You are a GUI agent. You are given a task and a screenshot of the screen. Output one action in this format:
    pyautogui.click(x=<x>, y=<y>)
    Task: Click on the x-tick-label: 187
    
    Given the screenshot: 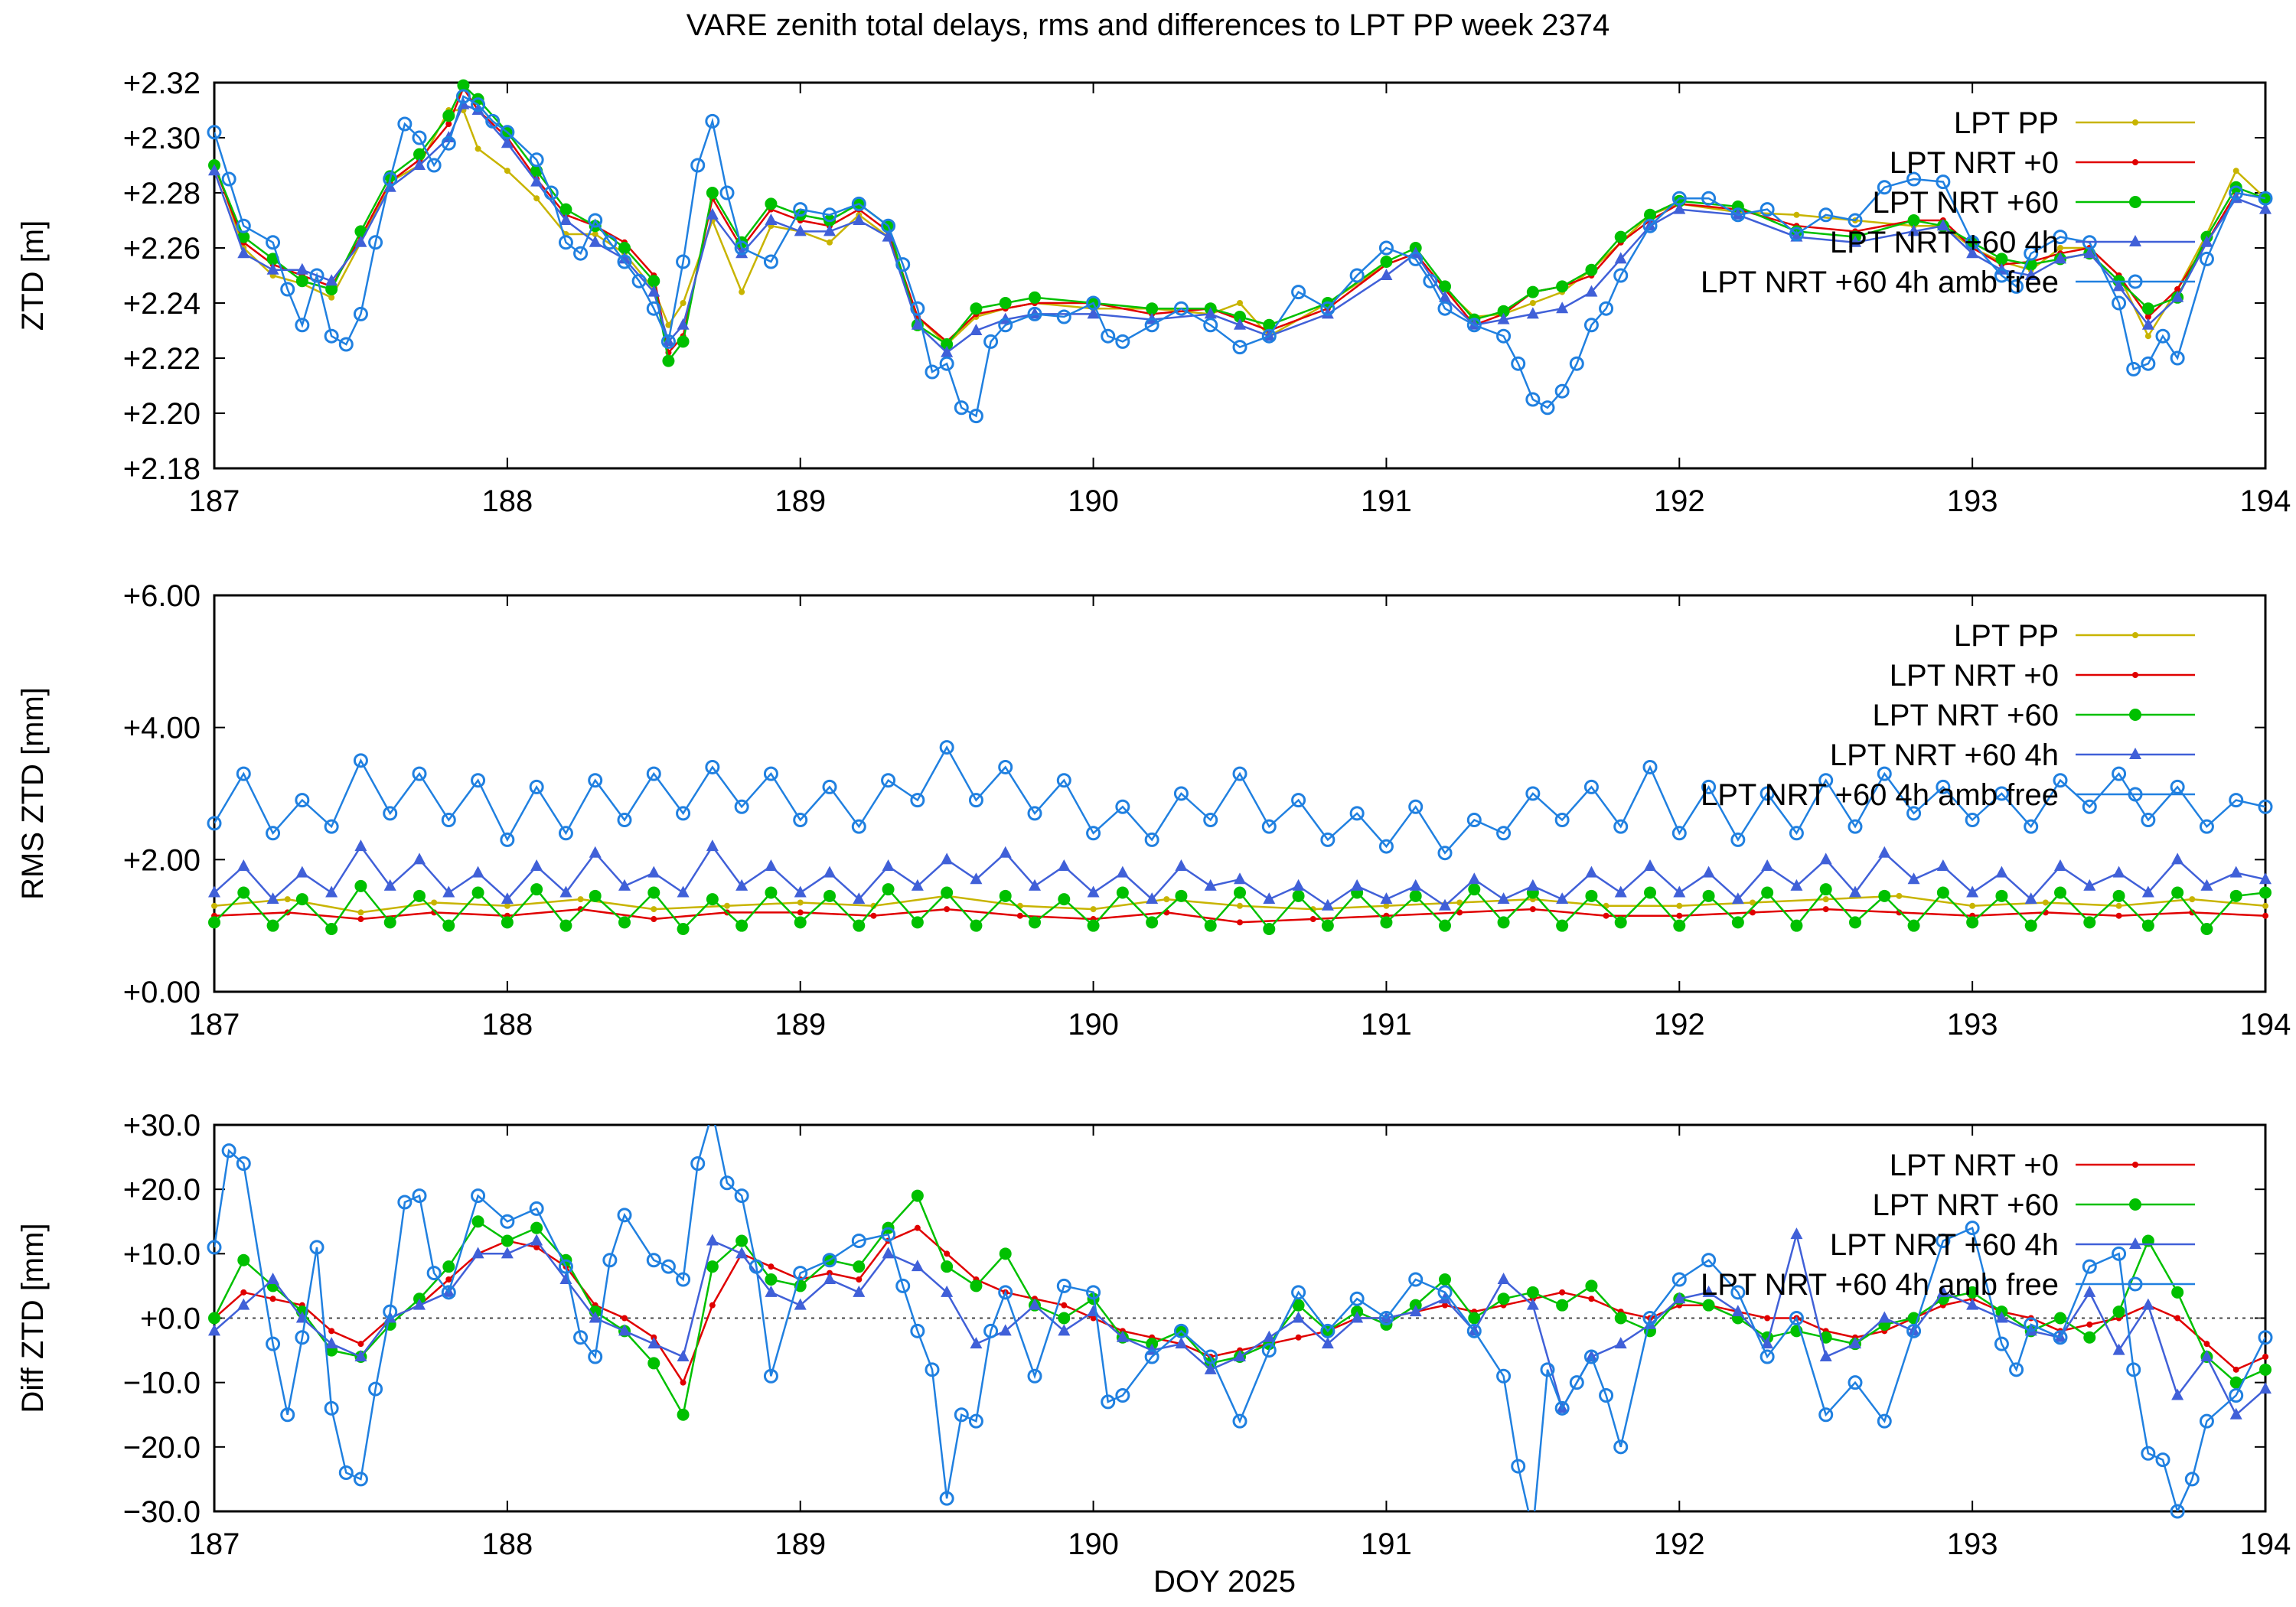 What is the action you would take?
    pyautogui.click(x=214, y=501)
    